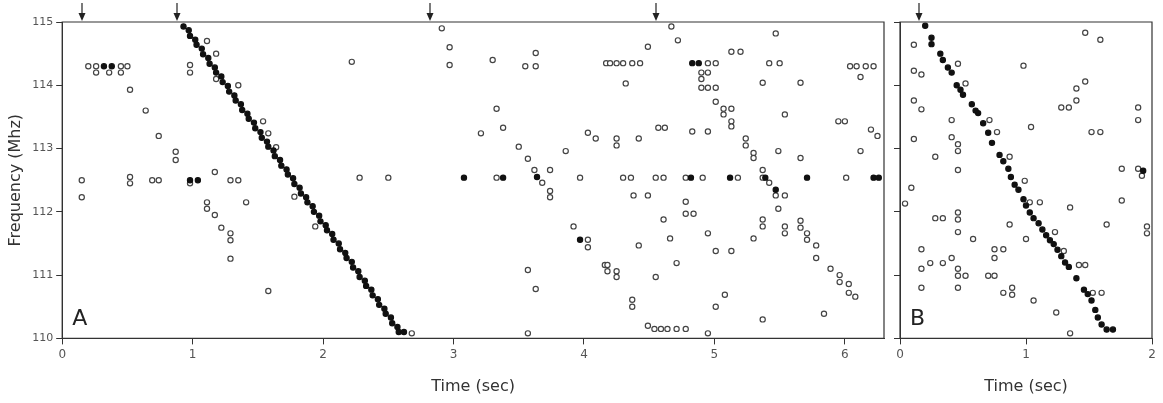 This screenshot has width=1163, height=403. I want to click on x-tick-label: 4, so click(584, 353).